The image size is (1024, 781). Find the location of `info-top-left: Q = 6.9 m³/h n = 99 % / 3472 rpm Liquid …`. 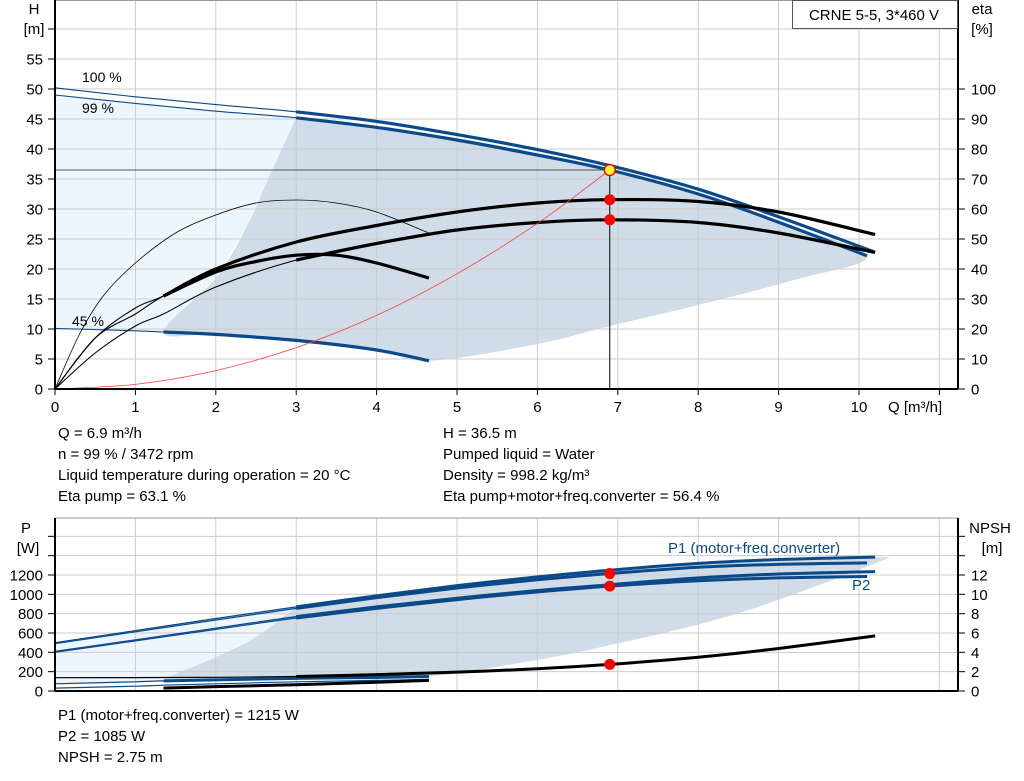

info-top-left: Q = 6.9 m³/h n = 99 % / 3472 rpm Liquid … is located at coordinates (204, 465).